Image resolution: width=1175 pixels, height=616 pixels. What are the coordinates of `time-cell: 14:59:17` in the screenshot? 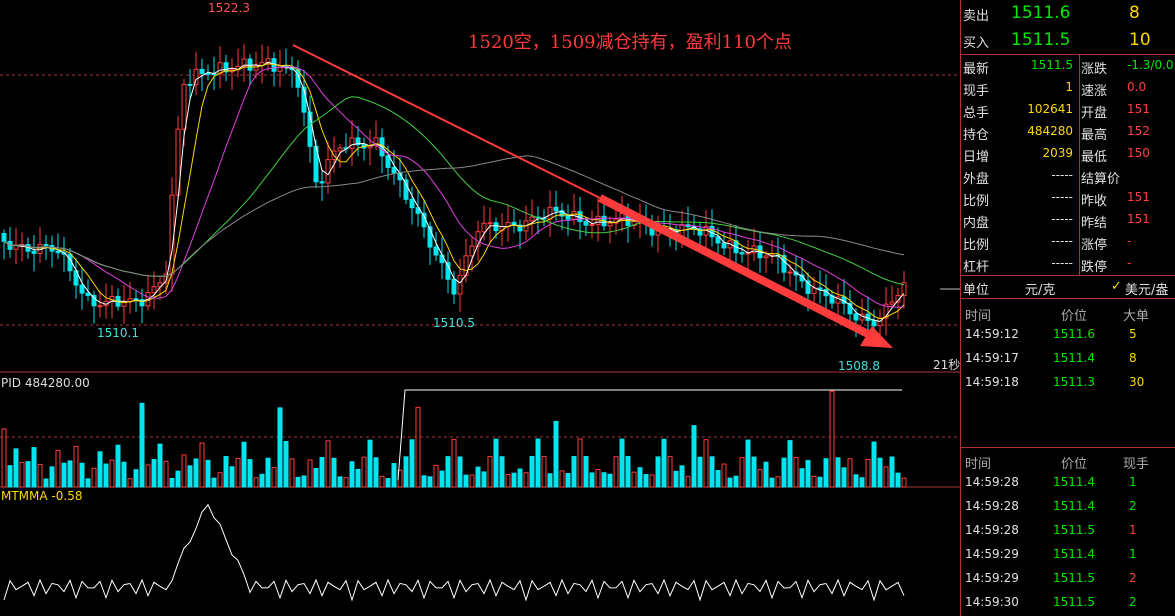 It's located at (992, 358).